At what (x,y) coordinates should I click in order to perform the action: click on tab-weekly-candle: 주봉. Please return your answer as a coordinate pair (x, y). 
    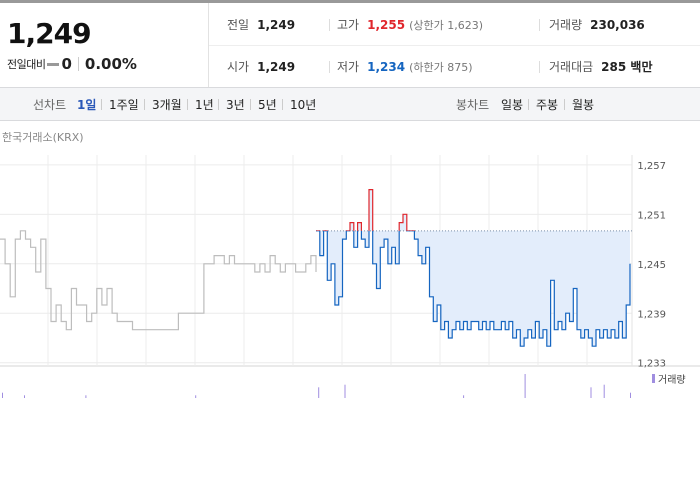
    Looking at the image, I should click on (547, 105).